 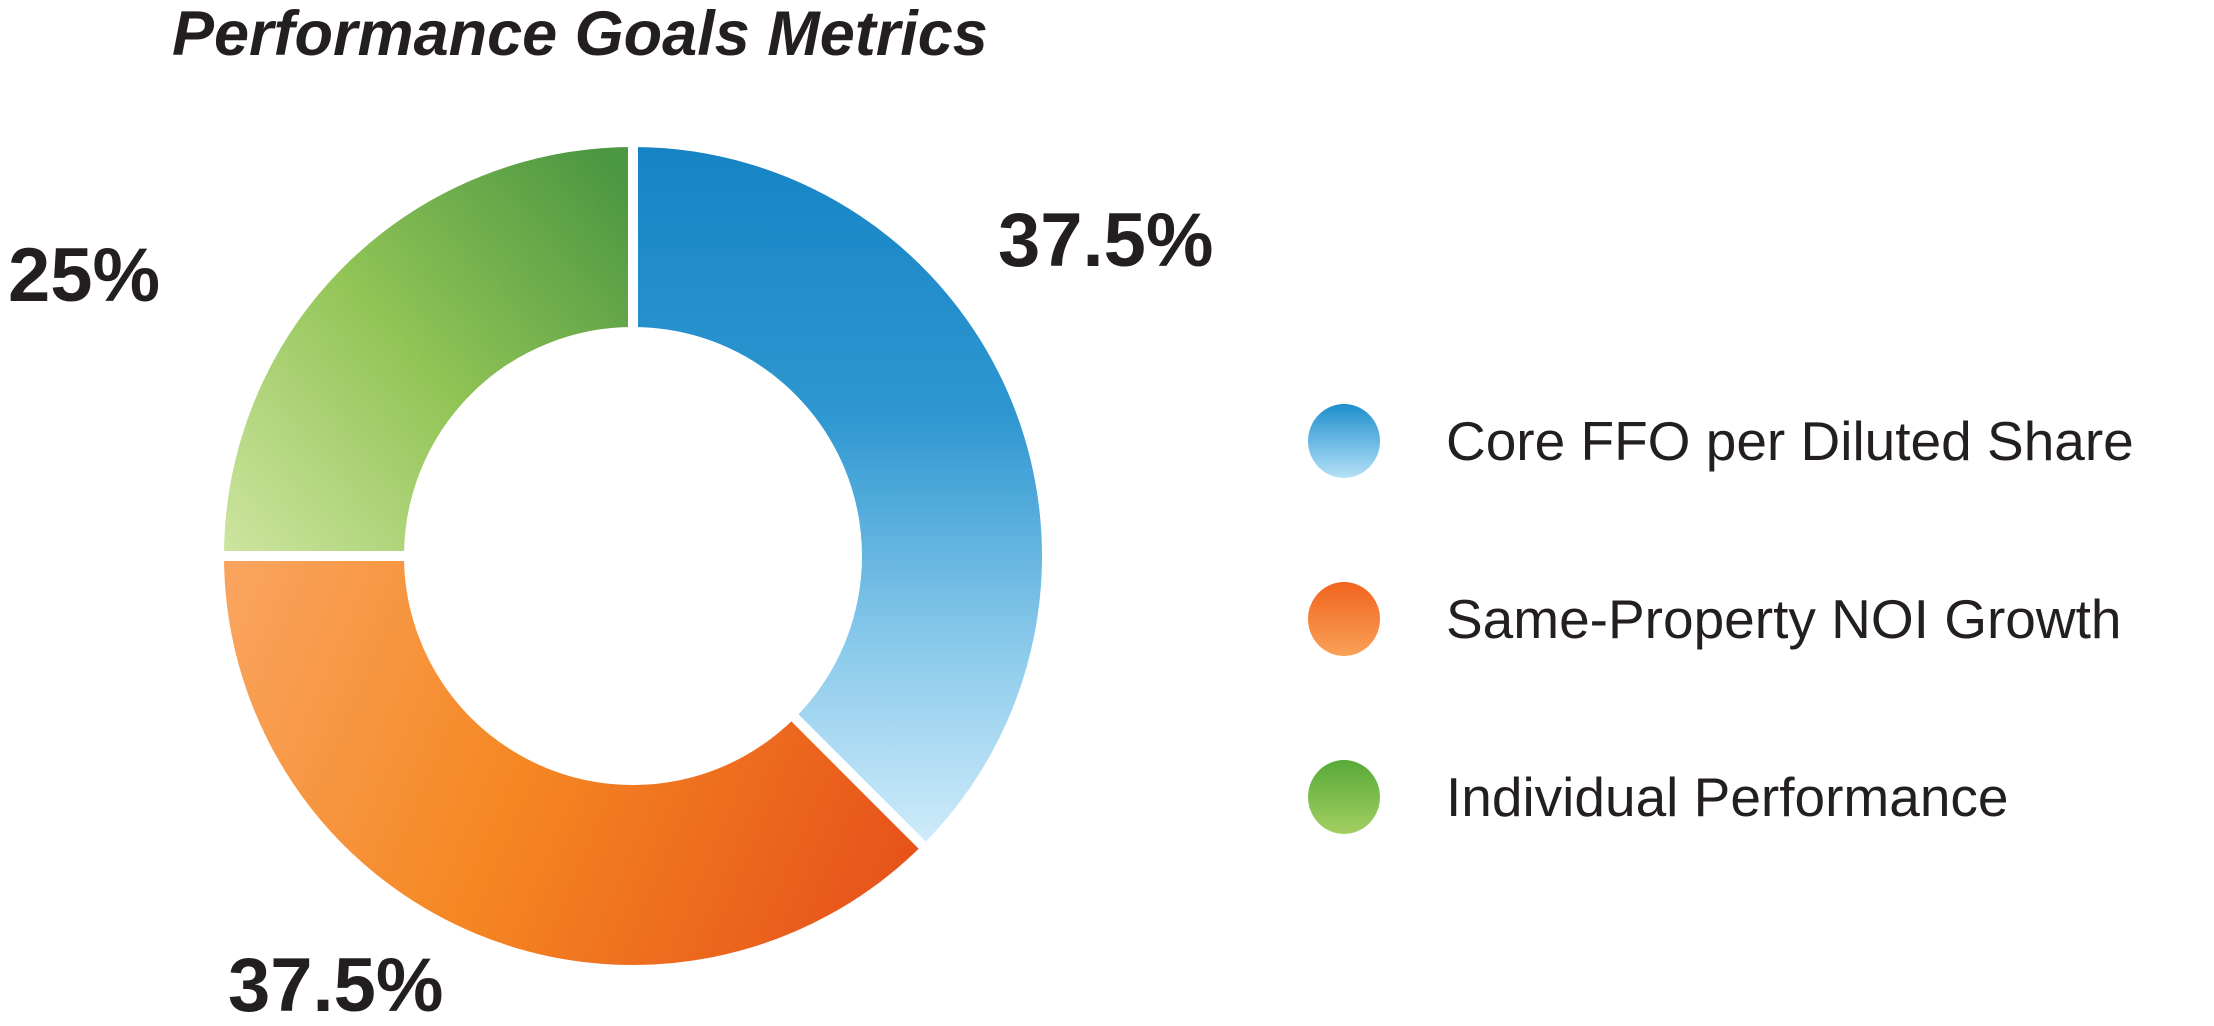 What do you see at coordinates (1727, 796) in the screenshot?
I see `legend-label-individual: Individual Performance` at bounding box center [1727, 796].